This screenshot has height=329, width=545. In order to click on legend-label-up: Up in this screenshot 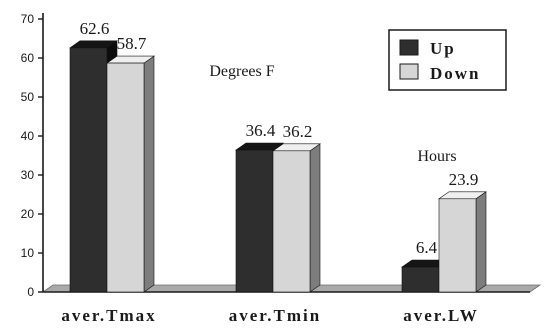, I will do `click(443, 48)`.